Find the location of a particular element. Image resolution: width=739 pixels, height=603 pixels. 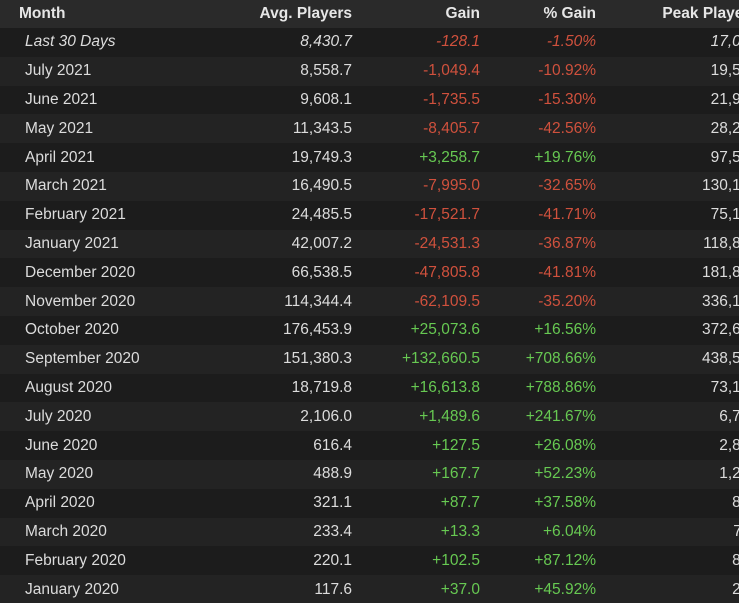

peak-players-cell: 181,843 is located at coordinates (667, 273).